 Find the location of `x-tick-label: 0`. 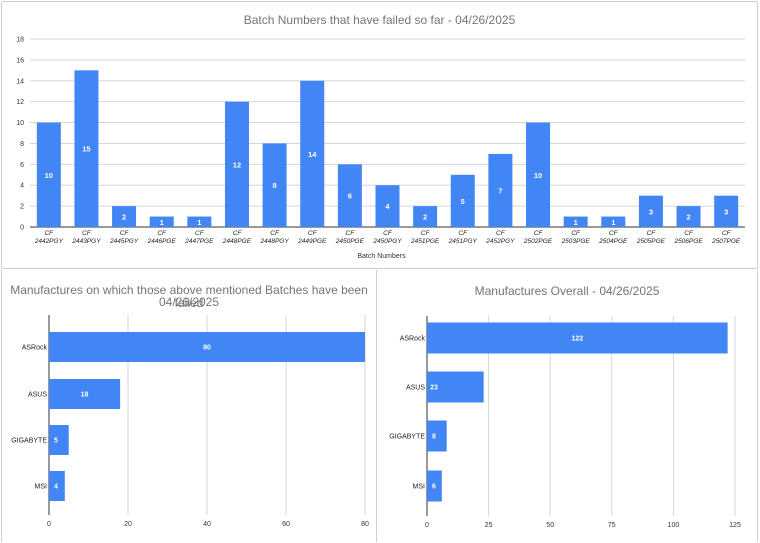

x-tick-label: 0 is located at coordinates (427, 525).